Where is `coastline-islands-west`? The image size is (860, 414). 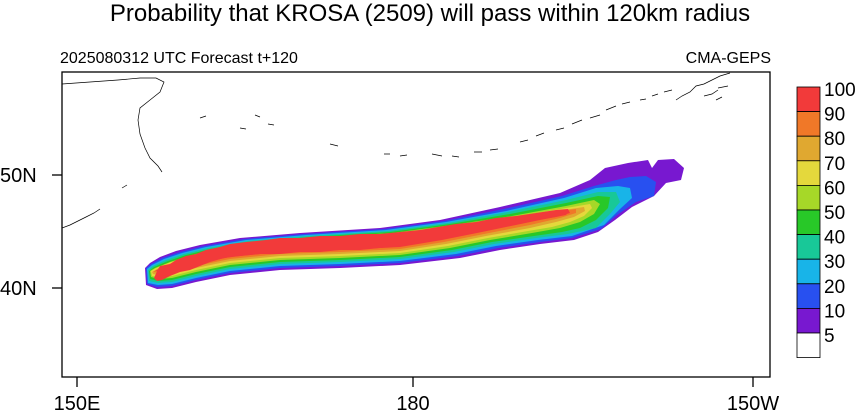
coastline-islands-west is located at coordinates (290, 151).